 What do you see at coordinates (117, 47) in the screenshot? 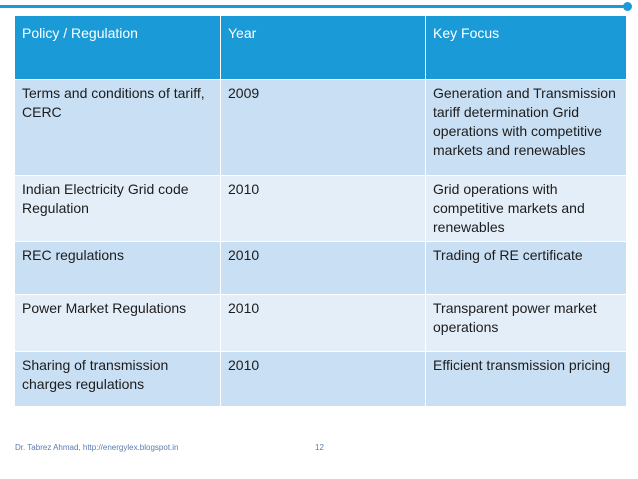
I see `header-policy: Policy / Regulation` at bounding box center [117, 47].